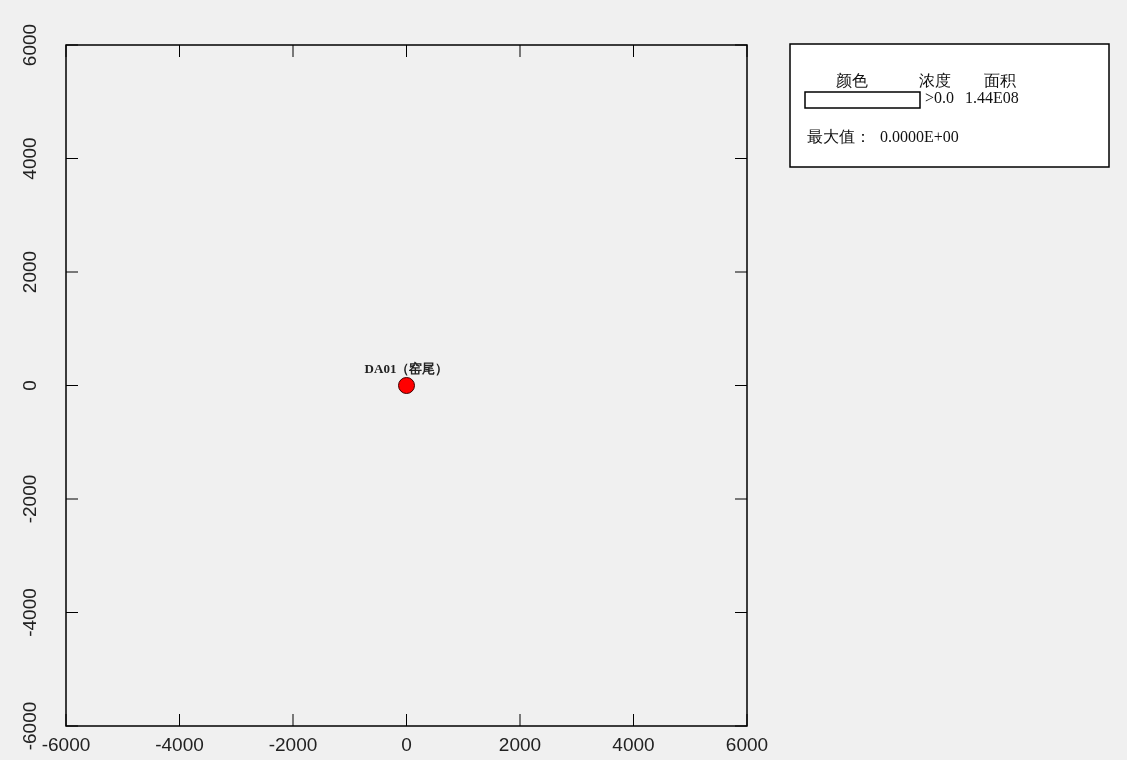 This screenshot has height=760, width=1127. Describe the element at coordinates (29, 612) in the screenshot. I see `y-tick-label: -4000` at that location.